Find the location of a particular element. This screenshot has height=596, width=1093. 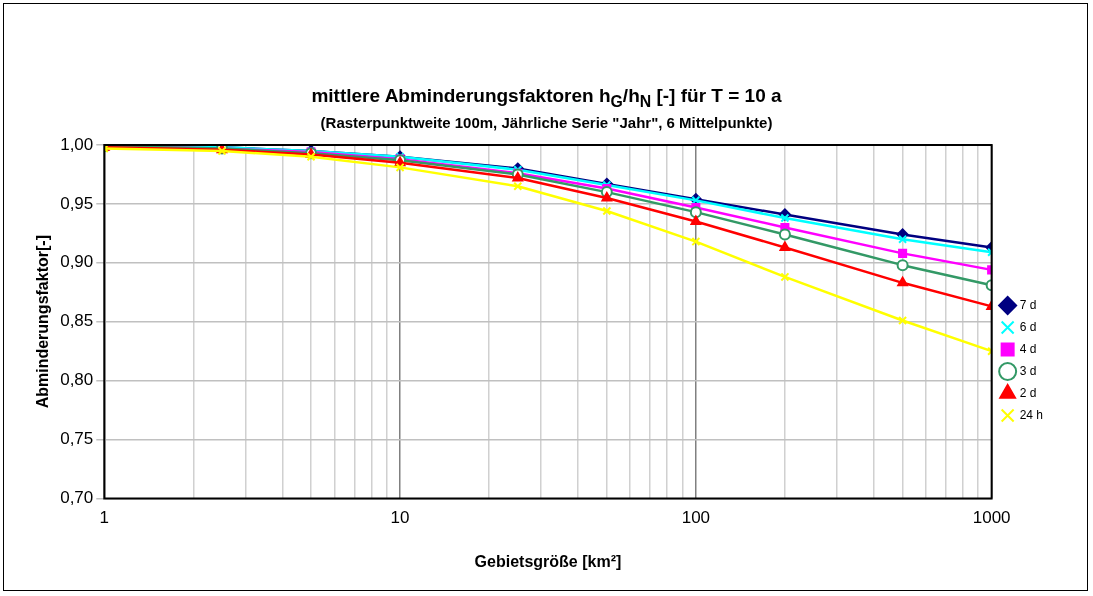

y-tick-label: 0,95 is located at coordinates (77, 203).